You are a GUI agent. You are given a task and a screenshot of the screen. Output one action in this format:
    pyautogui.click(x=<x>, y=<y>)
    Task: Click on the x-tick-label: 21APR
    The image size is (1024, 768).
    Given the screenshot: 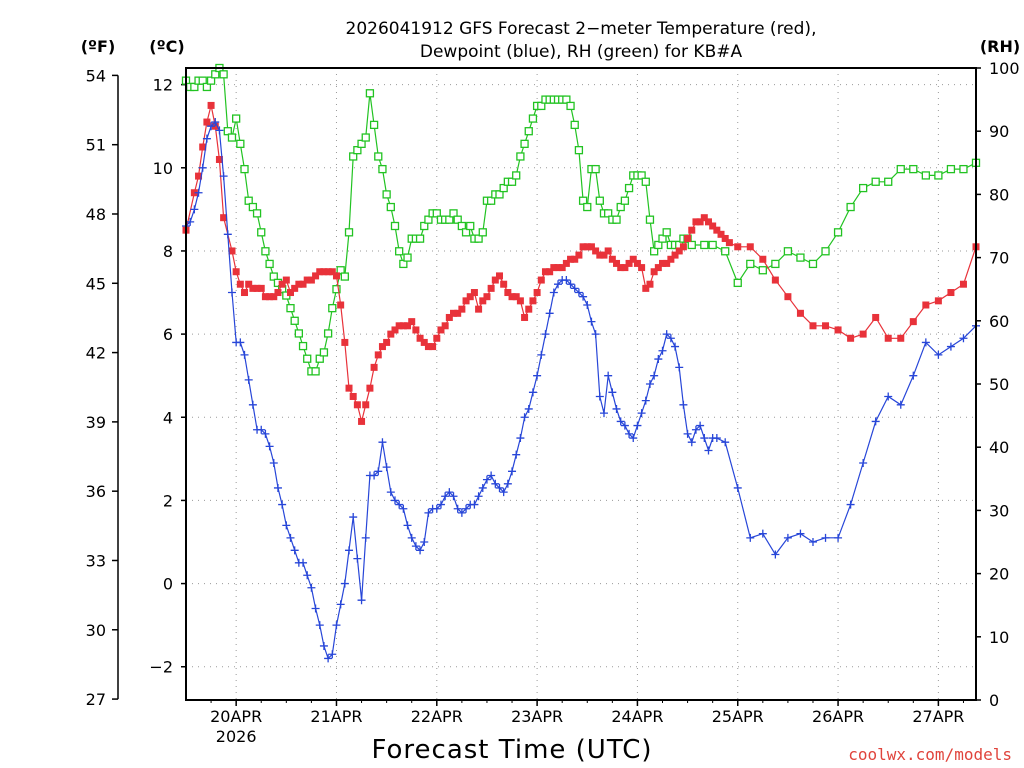 What is the action you would take?
    pyautogui.click(x=336, y=716)
    